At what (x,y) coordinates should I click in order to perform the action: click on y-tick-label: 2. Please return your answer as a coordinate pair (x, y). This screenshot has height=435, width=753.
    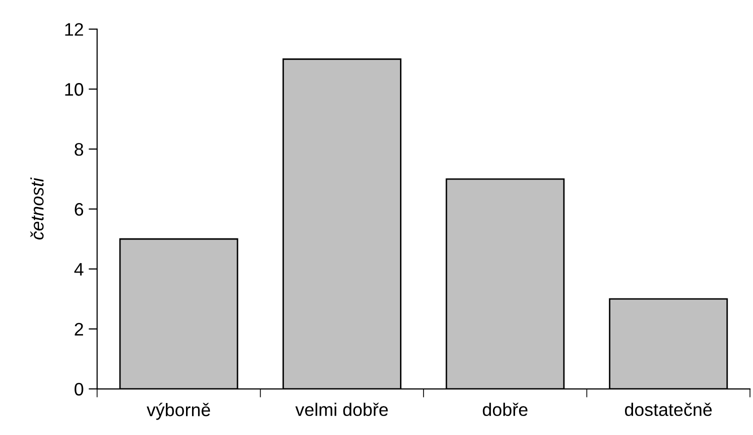
    Looking at the image, I should click on (79, 329).